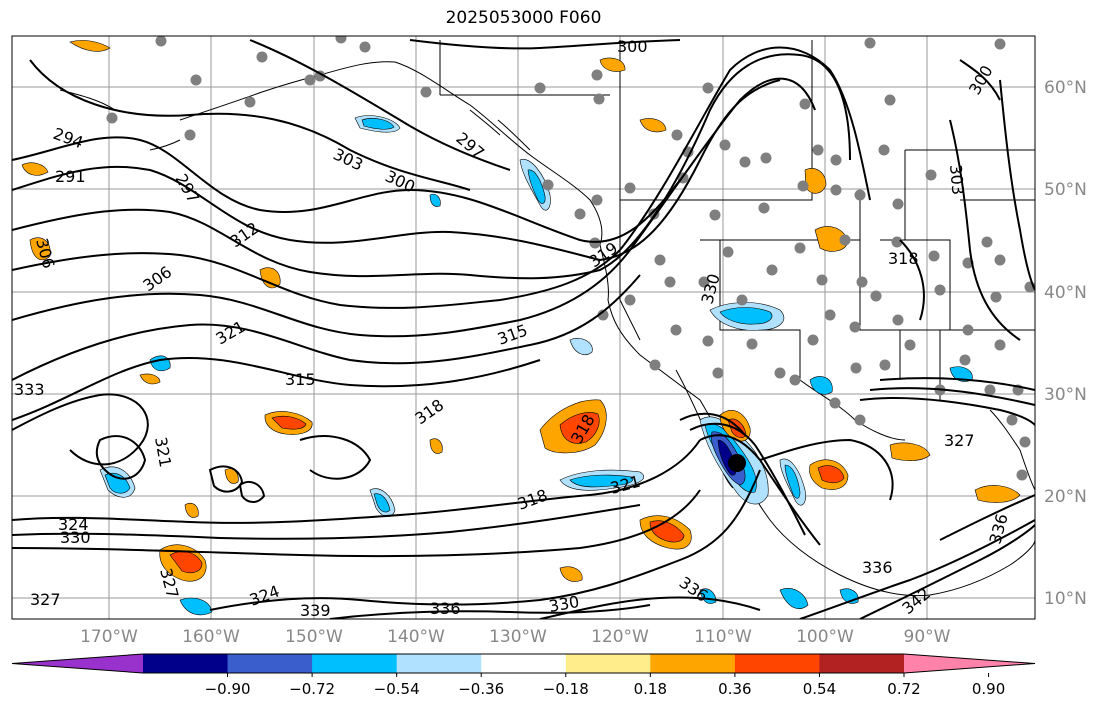 Image resolution: width=1105 pixels, height=712 pixels. I want to click on colorbar-tick-label: 0.72, so click(903, 689).